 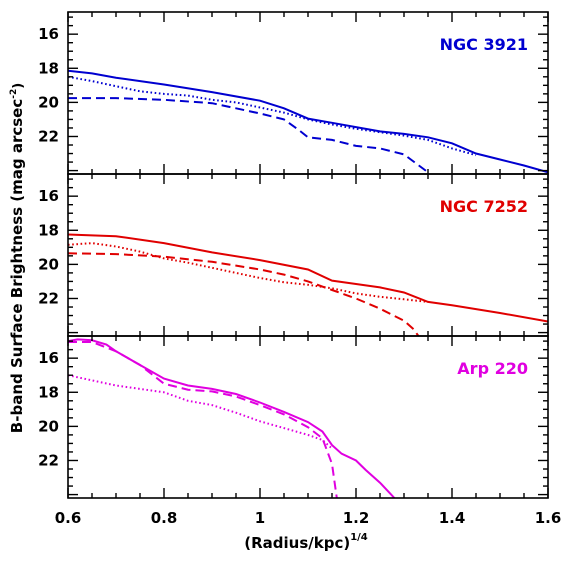 I want to click on x-tick-label: 1, so click(x=260, y=518).